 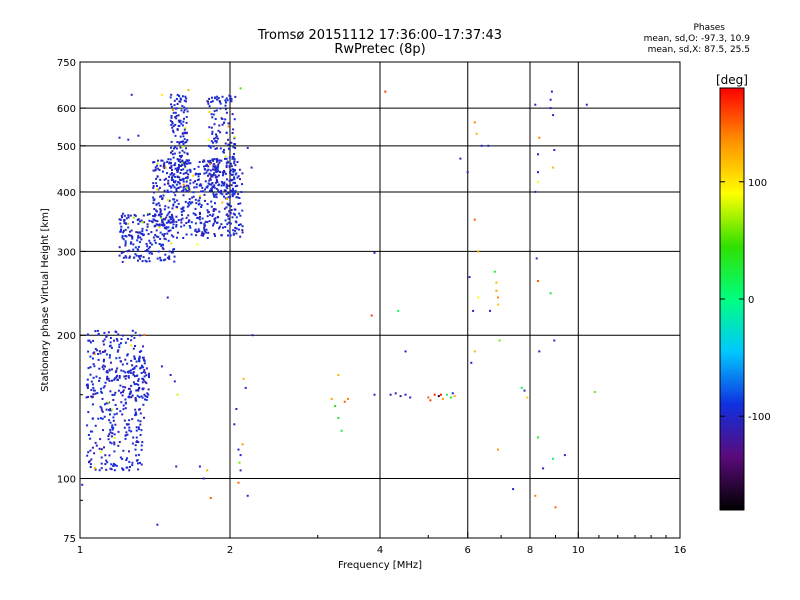 What do you see at coordinates (71, 301) in the screenshot?
I see `y-axis-ticks: 75 100 200 300 400 500 600 750` at bounding box center [71, 301].